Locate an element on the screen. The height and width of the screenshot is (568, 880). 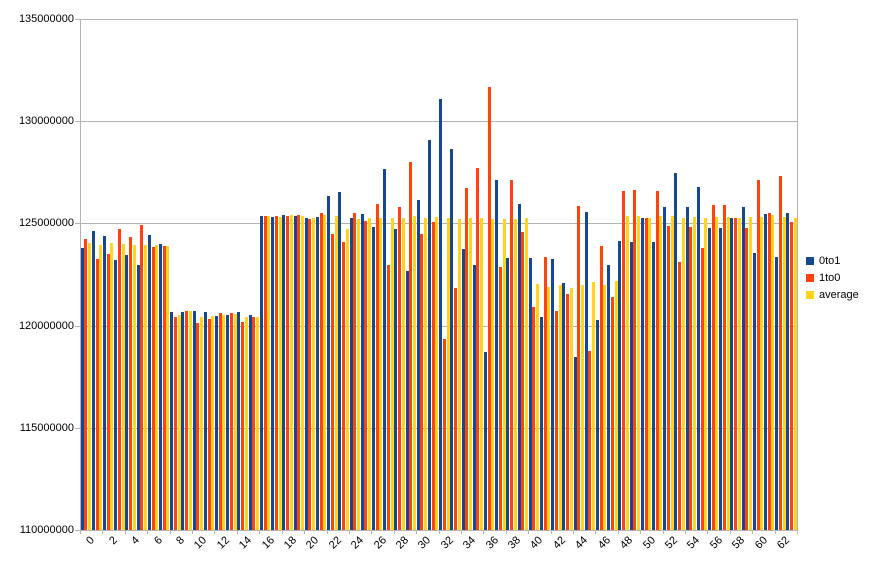
legend-label-0to1: 0to1 is located at coordinates (830, 261).